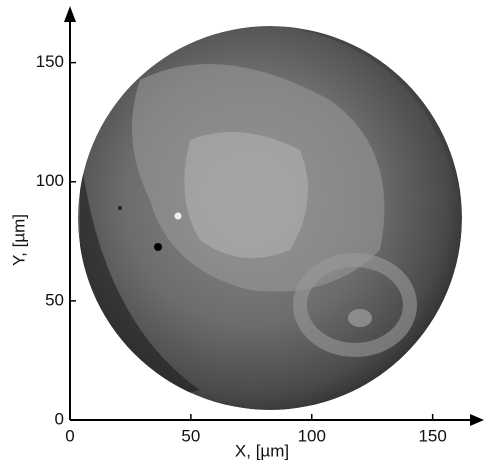 This screenshot has height=466, width=484. I want to click on y-axis-label: Y, [µm], so click(18, 240).